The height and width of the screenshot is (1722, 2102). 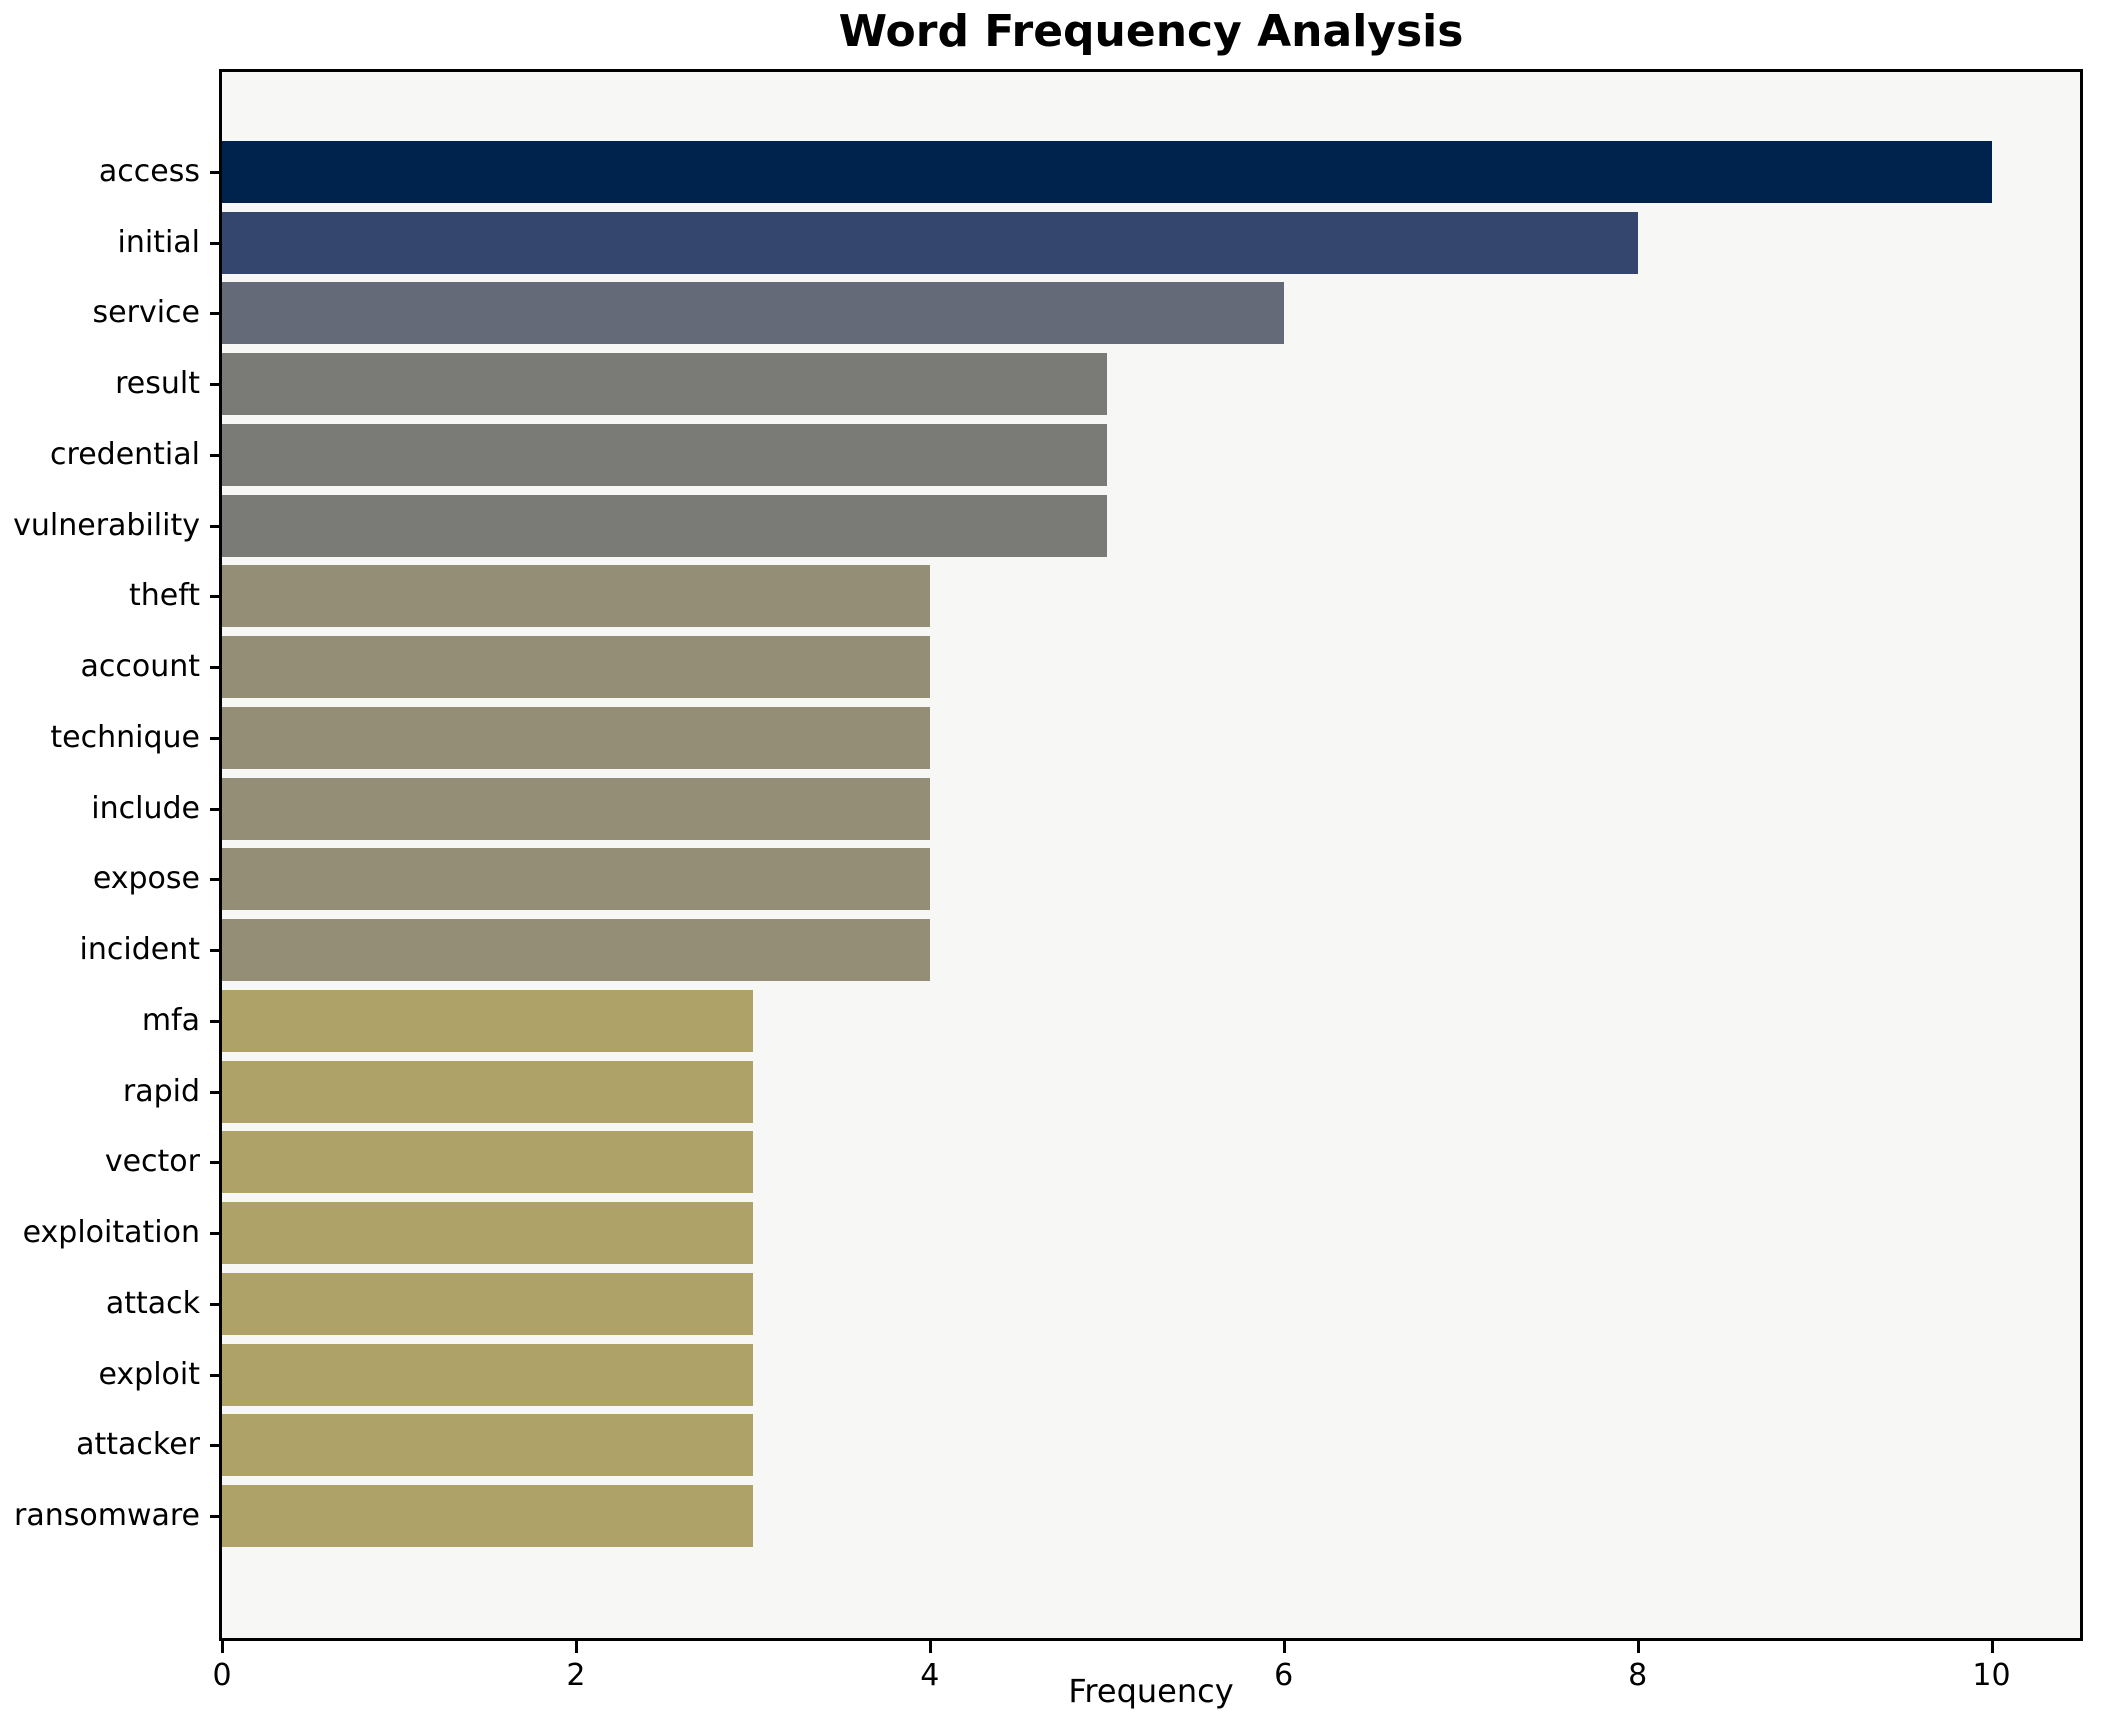 I want to click on y-tick-label-access: access, so click(x=149, y=171).